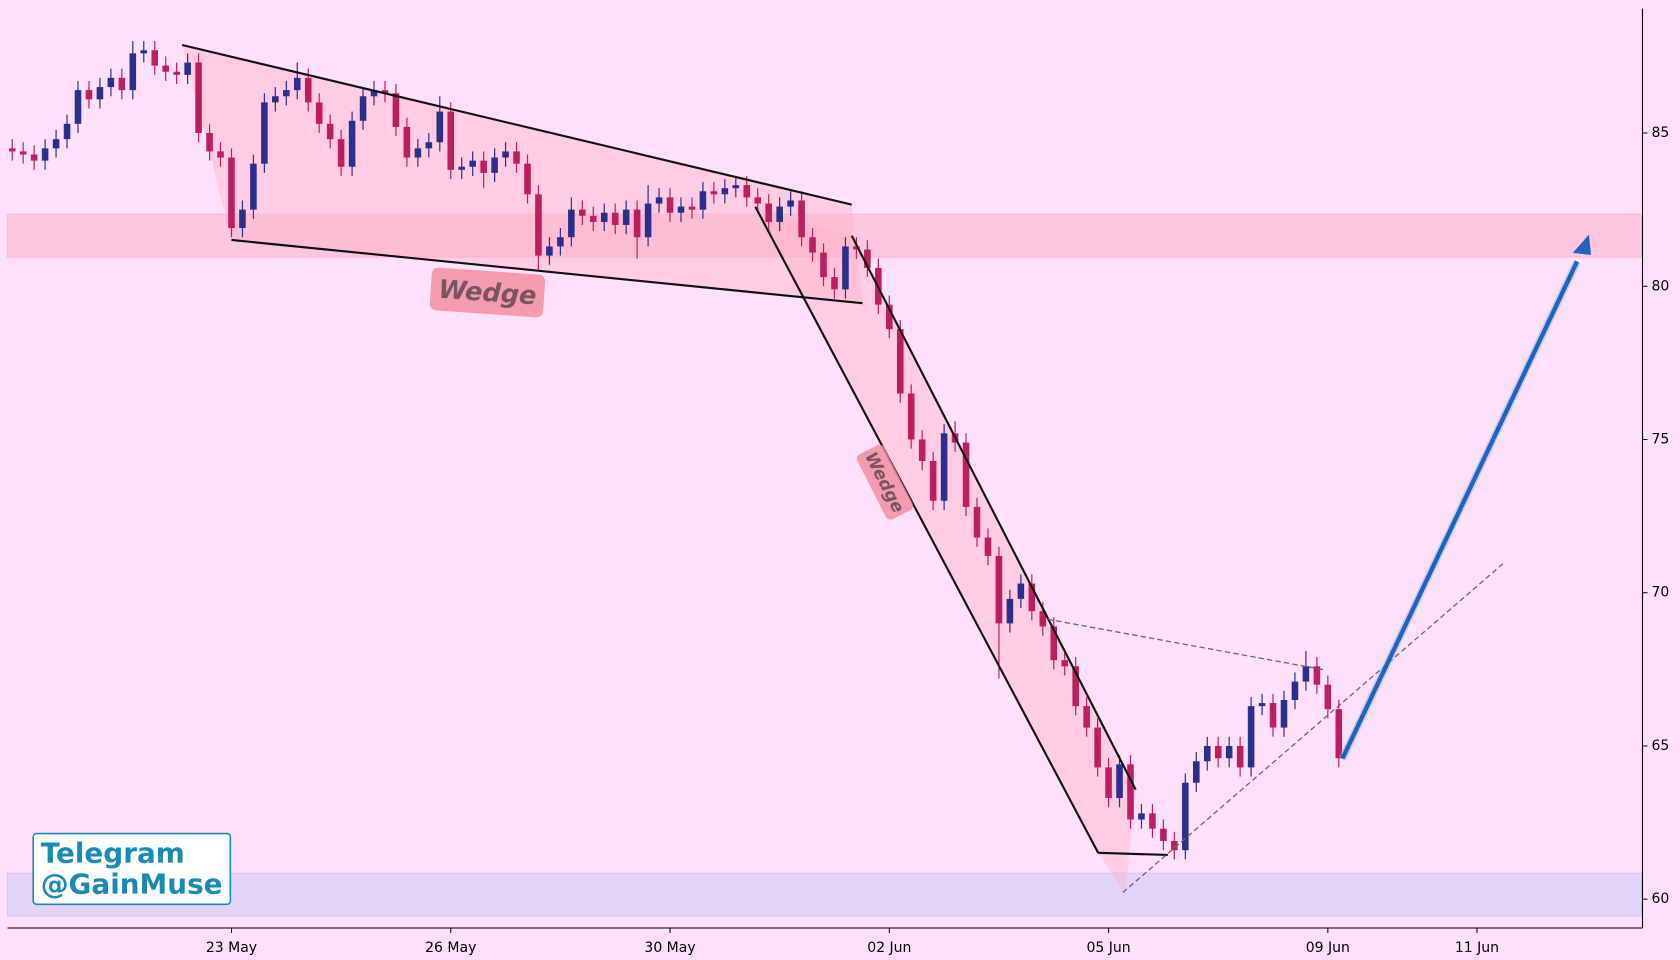 The width and height of the screenshot is (1680, 960). What do you see at coordinates (1661, 133) in the screenshot?
I see `y-tick-label: 85` at bounding box center [1661, 133].